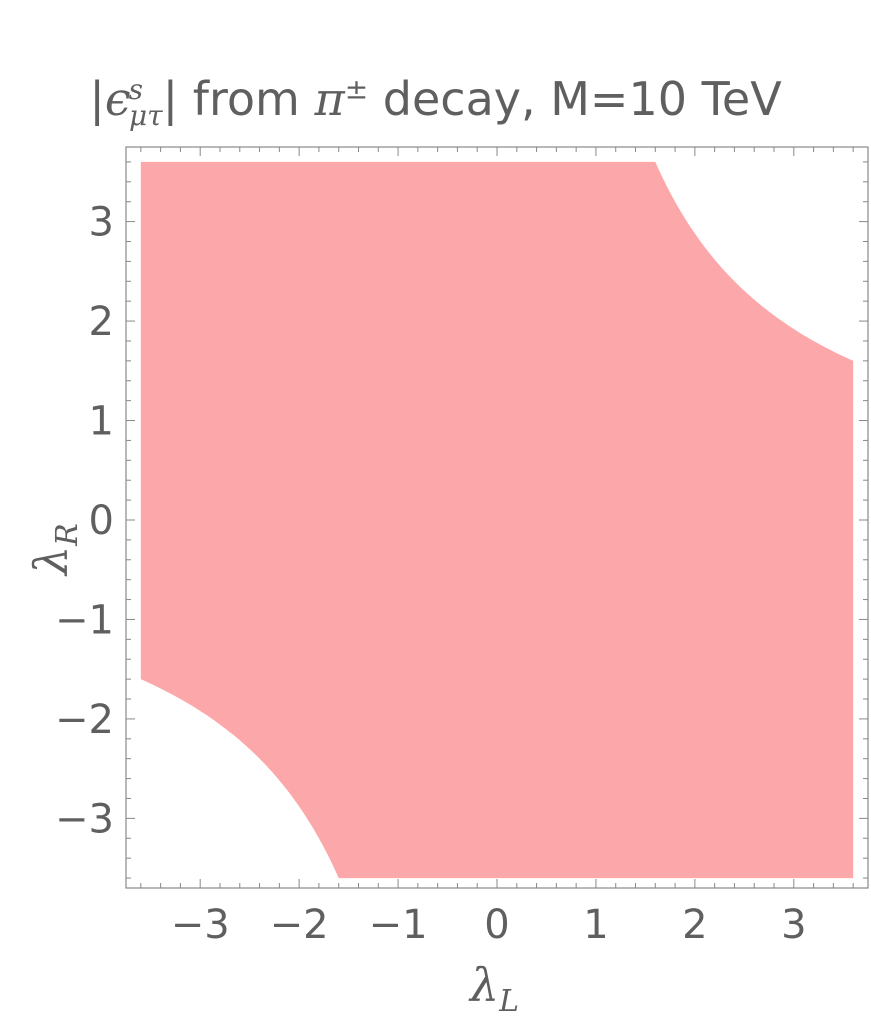  Describe the element at coordinates (200, 925) in the screenshot. I see `x-tick-label: −3` at that location.